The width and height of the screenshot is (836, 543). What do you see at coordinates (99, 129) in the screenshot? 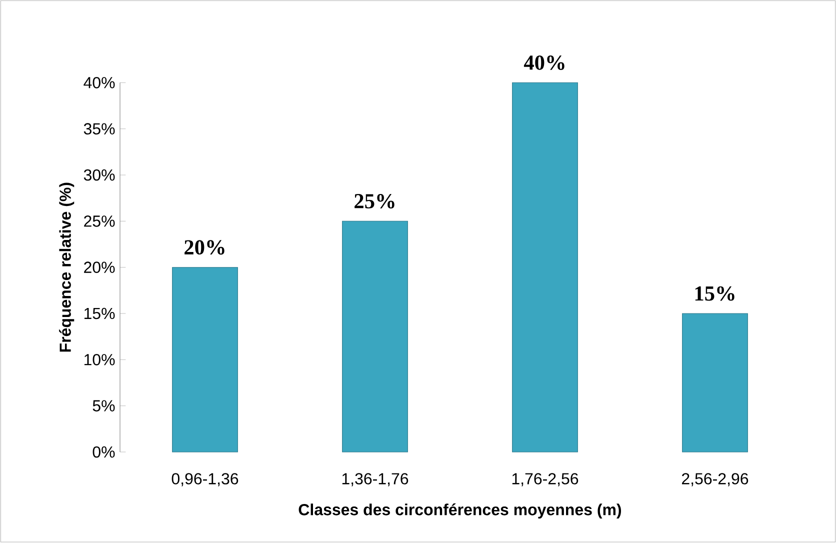
I see `y-tick-label: 35%` at bounding box center [99, 129].